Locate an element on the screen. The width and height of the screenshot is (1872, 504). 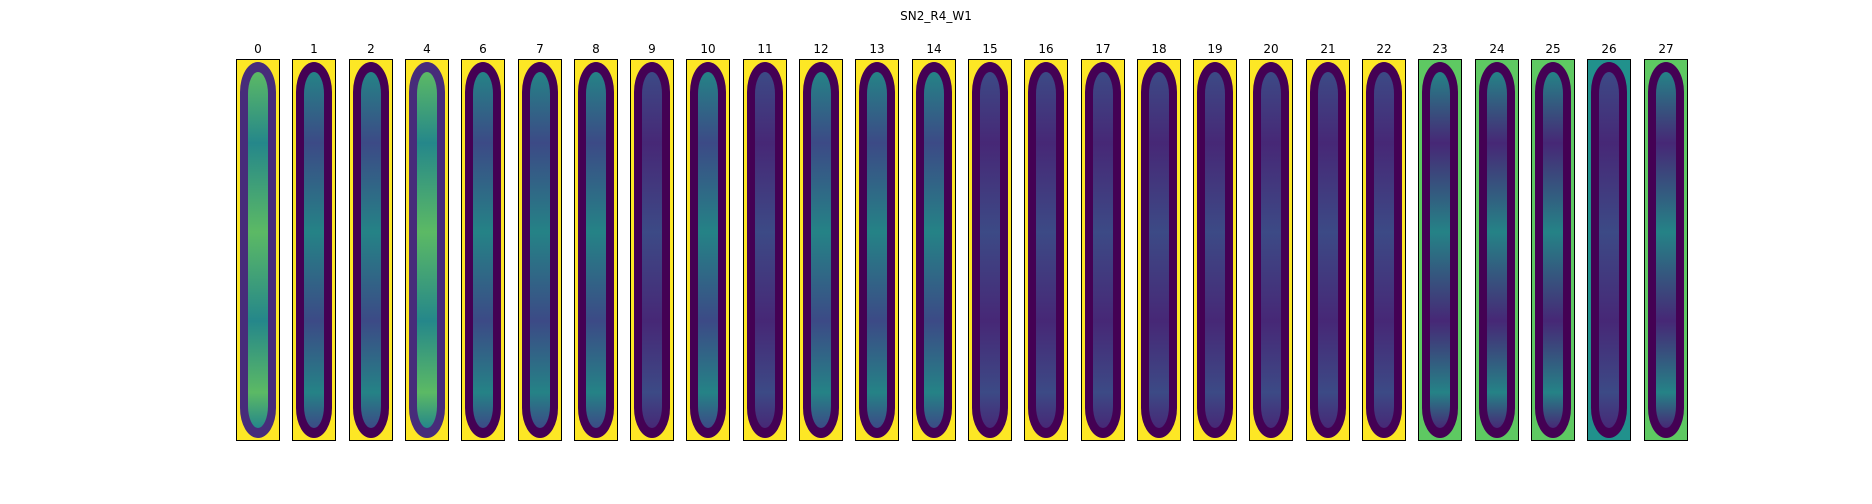
panel-label: 24 is located at coordinates (1497, 49).